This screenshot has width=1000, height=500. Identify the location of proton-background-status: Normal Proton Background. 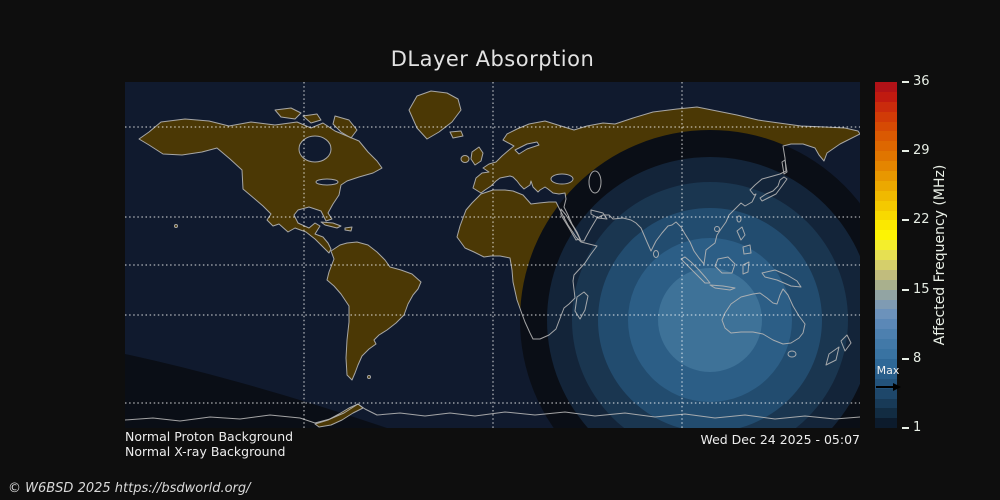
(209, 436).